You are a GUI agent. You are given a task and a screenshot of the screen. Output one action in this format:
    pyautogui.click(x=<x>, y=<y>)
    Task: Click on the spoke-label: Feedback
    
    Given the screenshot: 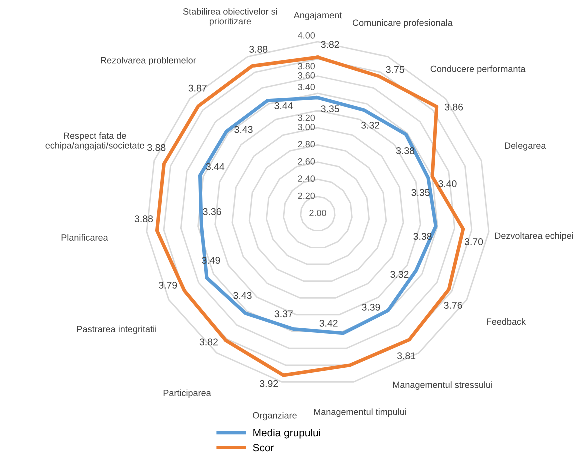 What is the action you would take?
    pyautogui.click(x=506, y=322)
    